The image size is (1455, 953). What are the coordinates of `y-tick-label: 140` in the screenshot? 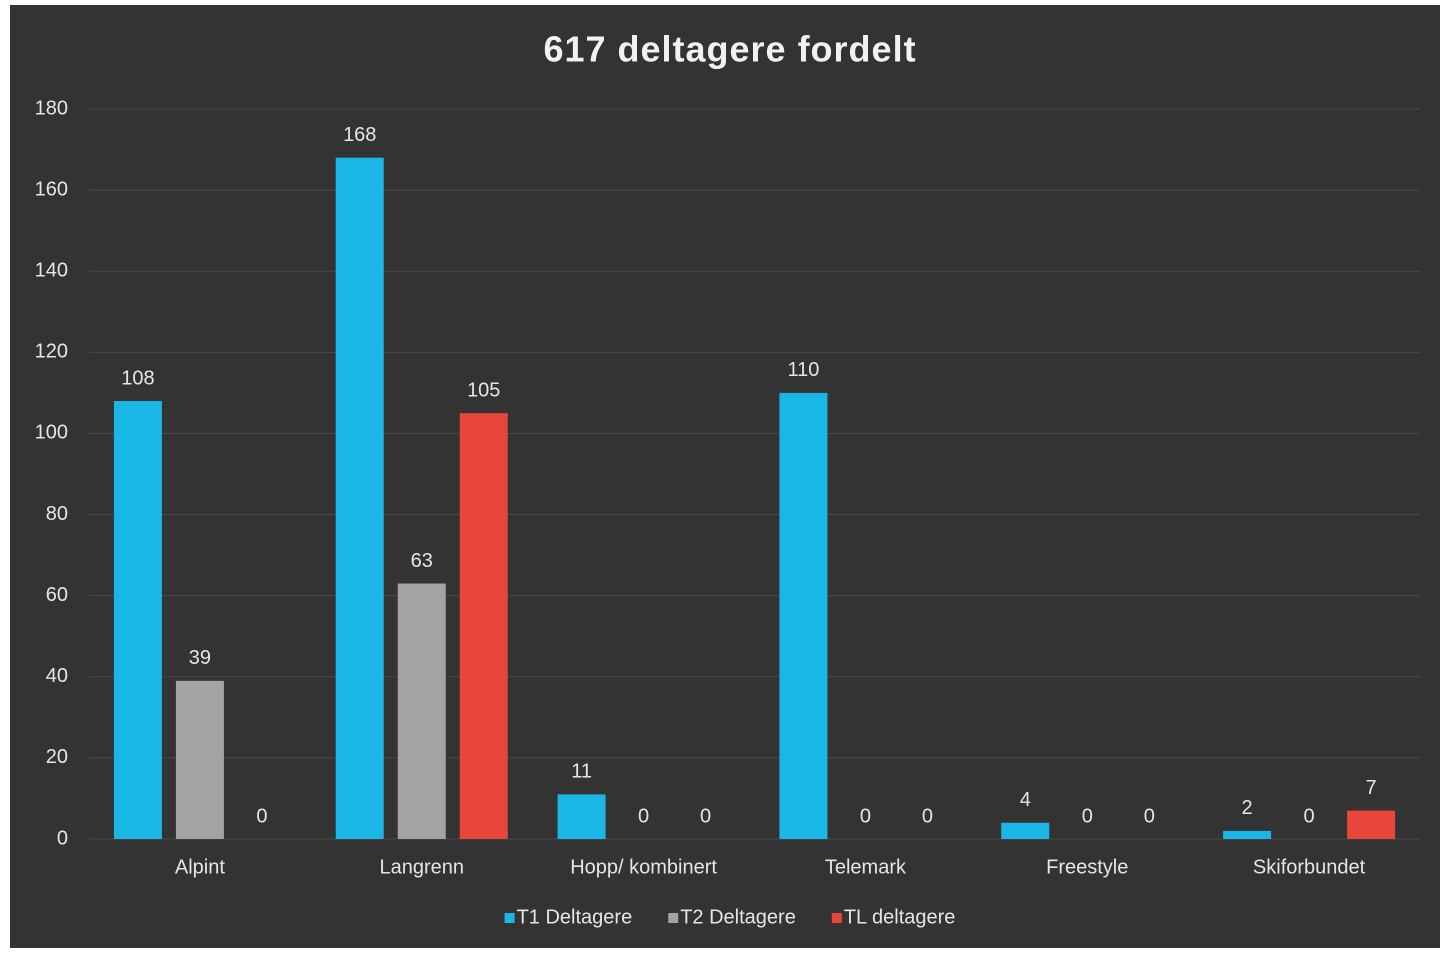 It's located at (51, 271).